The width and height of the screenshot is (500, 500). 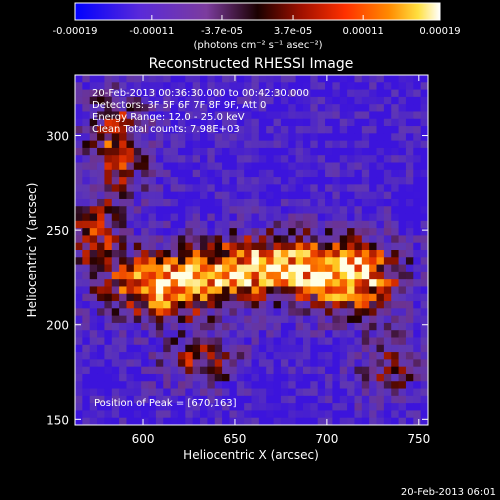 I want to click on colorbar-units: (photons cm⁻² s⁻¹ asec⁻²), so click(x=257, y=45).